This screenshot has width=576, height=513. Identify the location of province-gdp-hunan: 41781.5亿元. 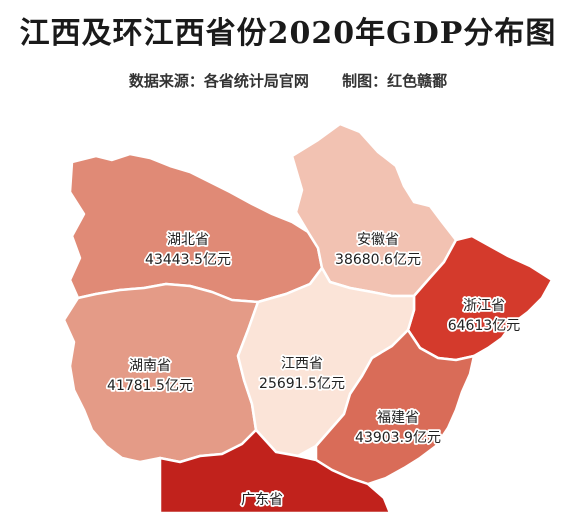
(150, 386).